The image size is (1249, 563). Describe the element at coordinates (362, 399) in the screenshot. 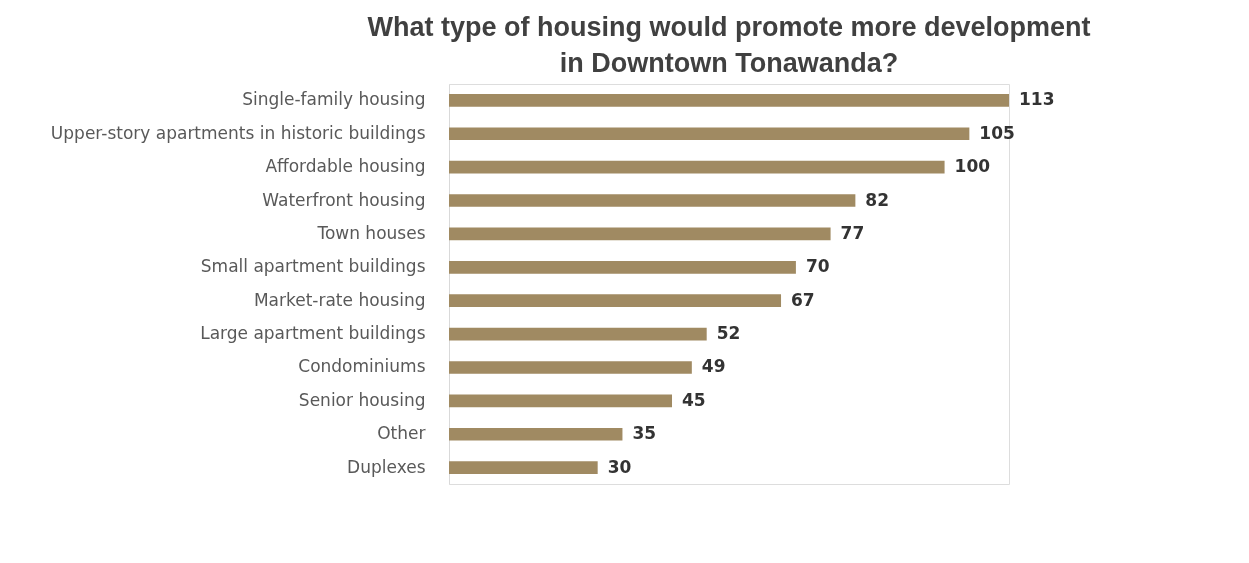

I see `y-tick-label: Senior housing` at that location.